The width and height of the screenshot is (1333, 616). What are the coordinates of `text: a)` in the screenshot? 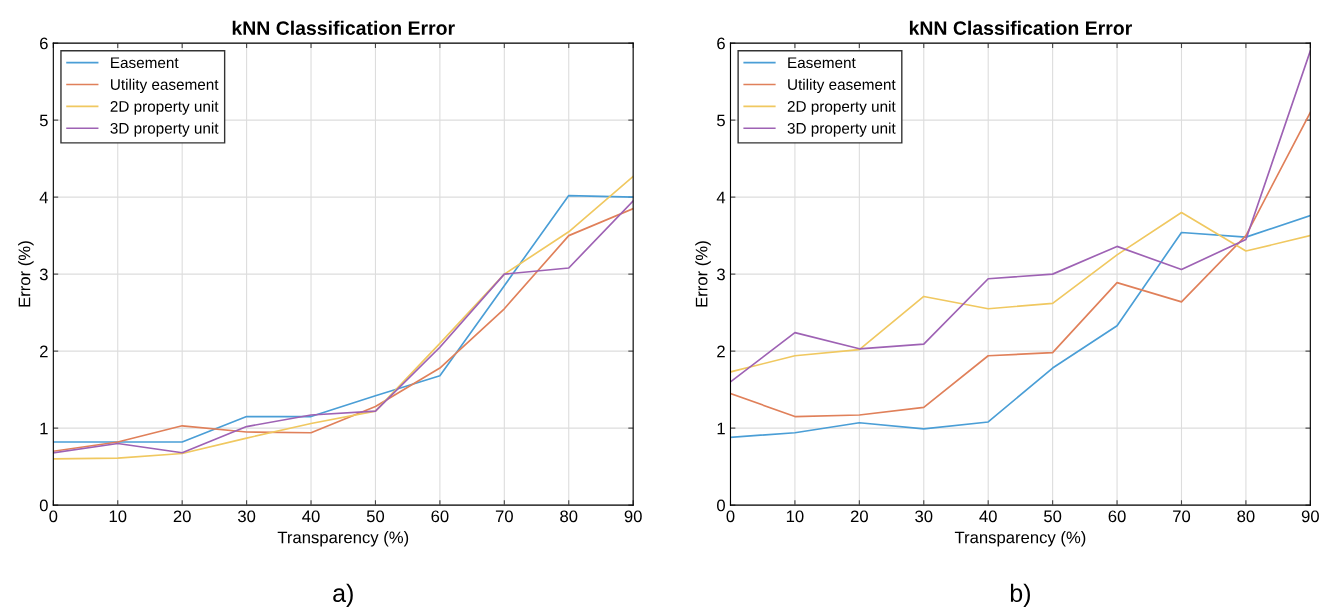 It's located at (343, 595).